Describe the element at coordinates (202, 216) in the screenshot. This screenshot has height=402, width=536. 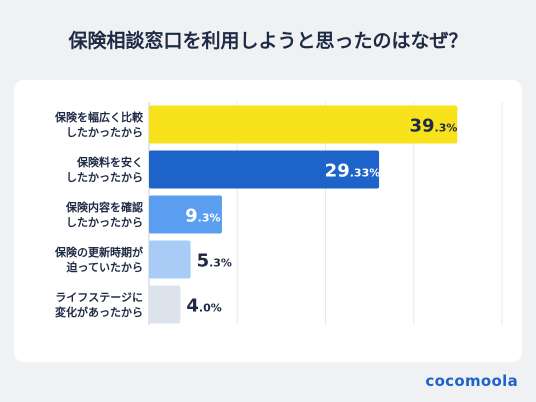
I see `value-label: 9.3%` at that location.